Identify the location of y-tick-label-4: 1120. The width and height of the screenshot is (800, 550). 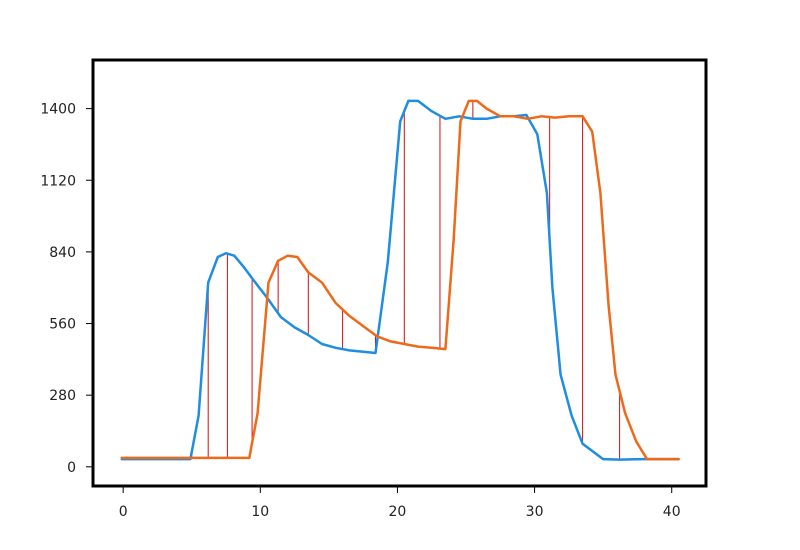
(58, 181).